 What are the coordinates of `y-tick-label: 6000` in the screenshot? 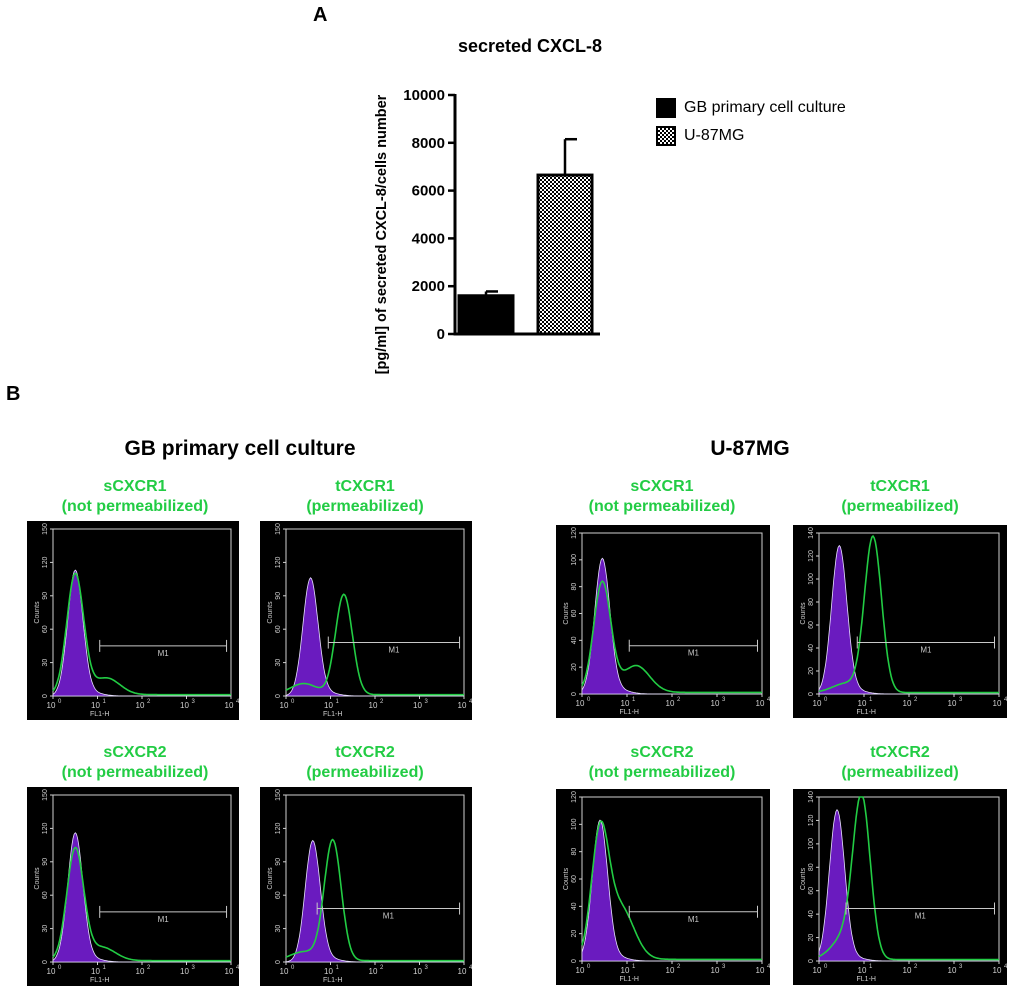 It's located at (428, 191).